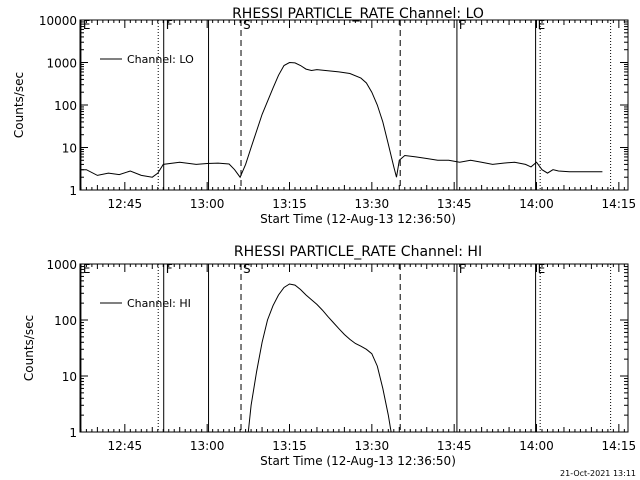  Describe the element at coordinates (358, 14) in the screenshot. I see `chart-title: RHESSI PARTICLE_RATE Channel: LO` at that location.